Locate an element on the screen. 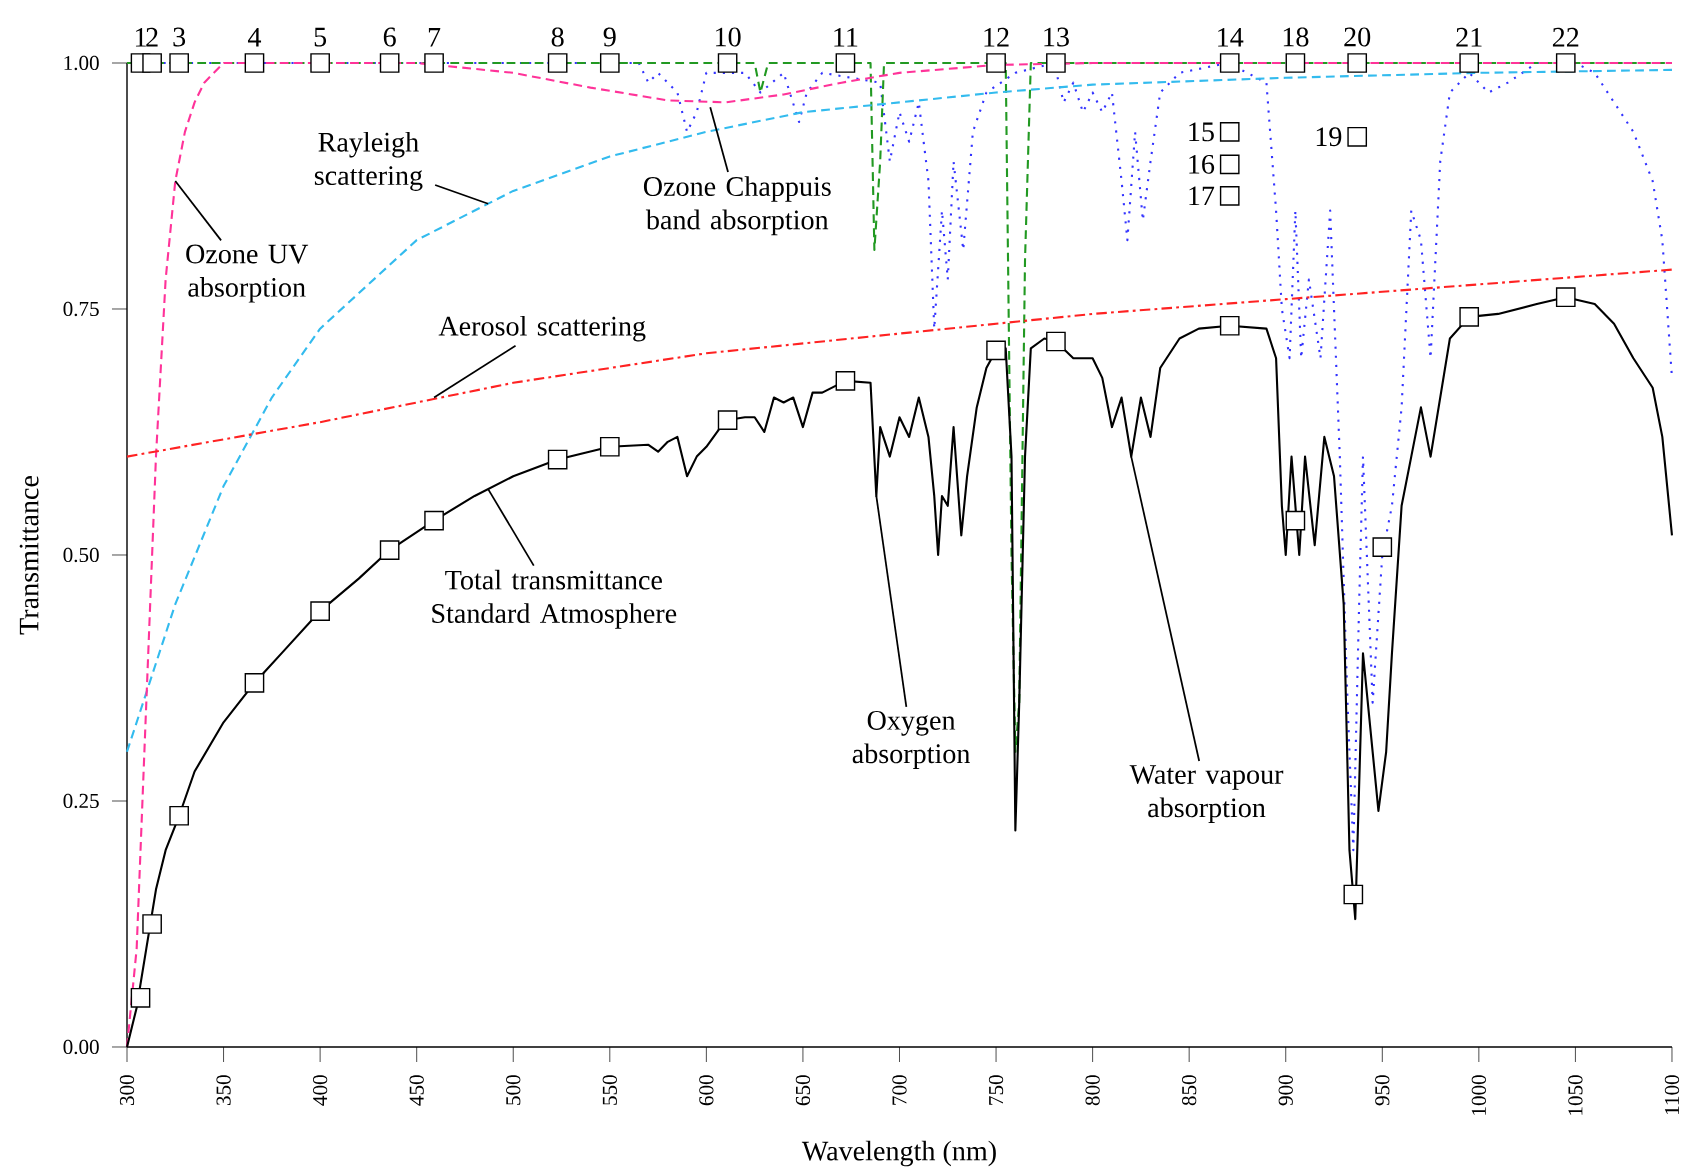 The width and height of the screenshot is (1682, 1171). annotation: 19 is located at coordinates (1329, 137).